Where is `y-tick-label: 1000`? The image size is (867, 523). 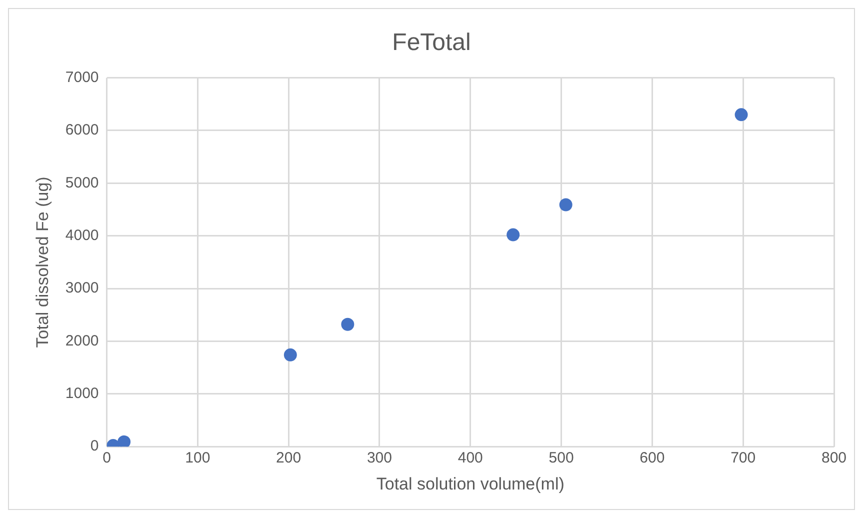
y-tick-label: 1000 is located at coordinates (82, 393).